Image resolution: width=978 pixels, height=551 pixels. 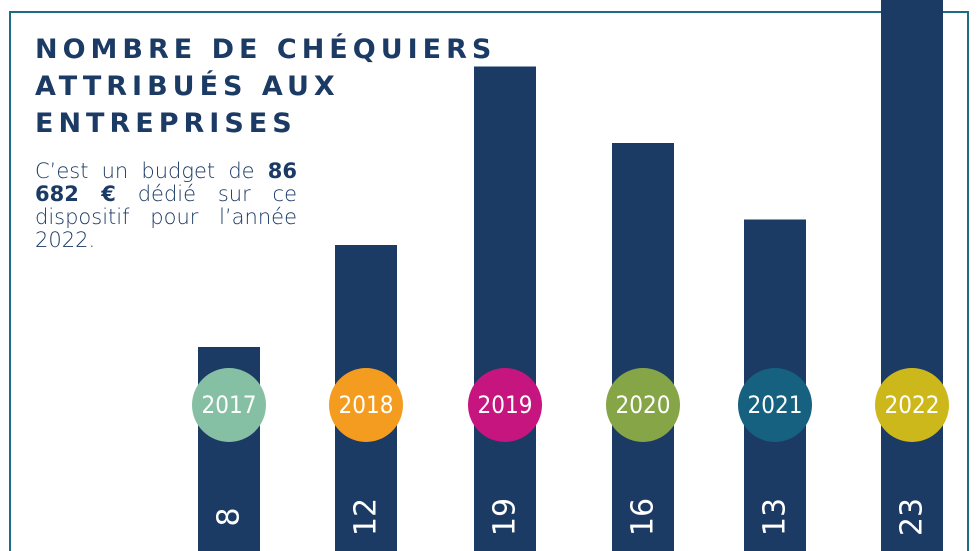 What do you see at coordinates (643, 517) in the screenshot?
I see `value-label: 16` at bounding box center [643, 517].